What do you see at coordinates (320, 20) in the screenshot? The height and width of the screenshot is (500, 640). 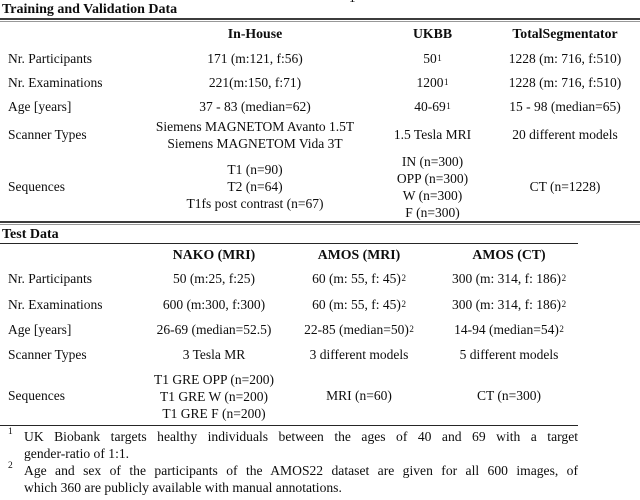 I see `rule-below-training-title` at bounding box center [320, 20].